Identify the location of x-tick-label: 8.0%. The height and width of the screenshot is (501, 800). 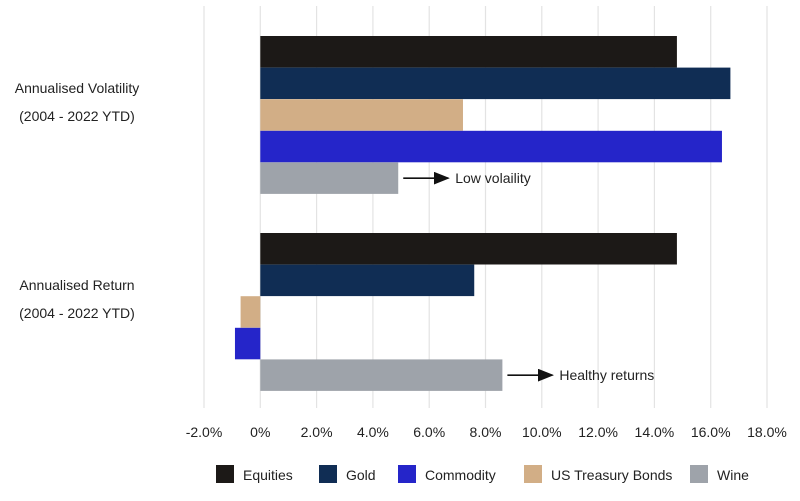
(486, 432).